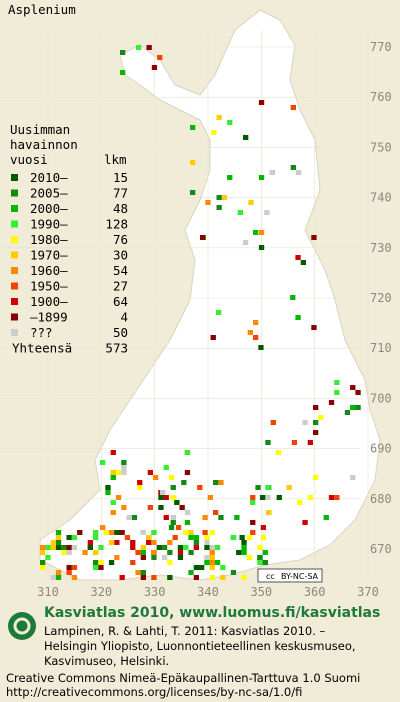  What do you see at coordinates (381, 147) in the screenshot?
I see `northing-label: 750` at bounding box center [381, 147].